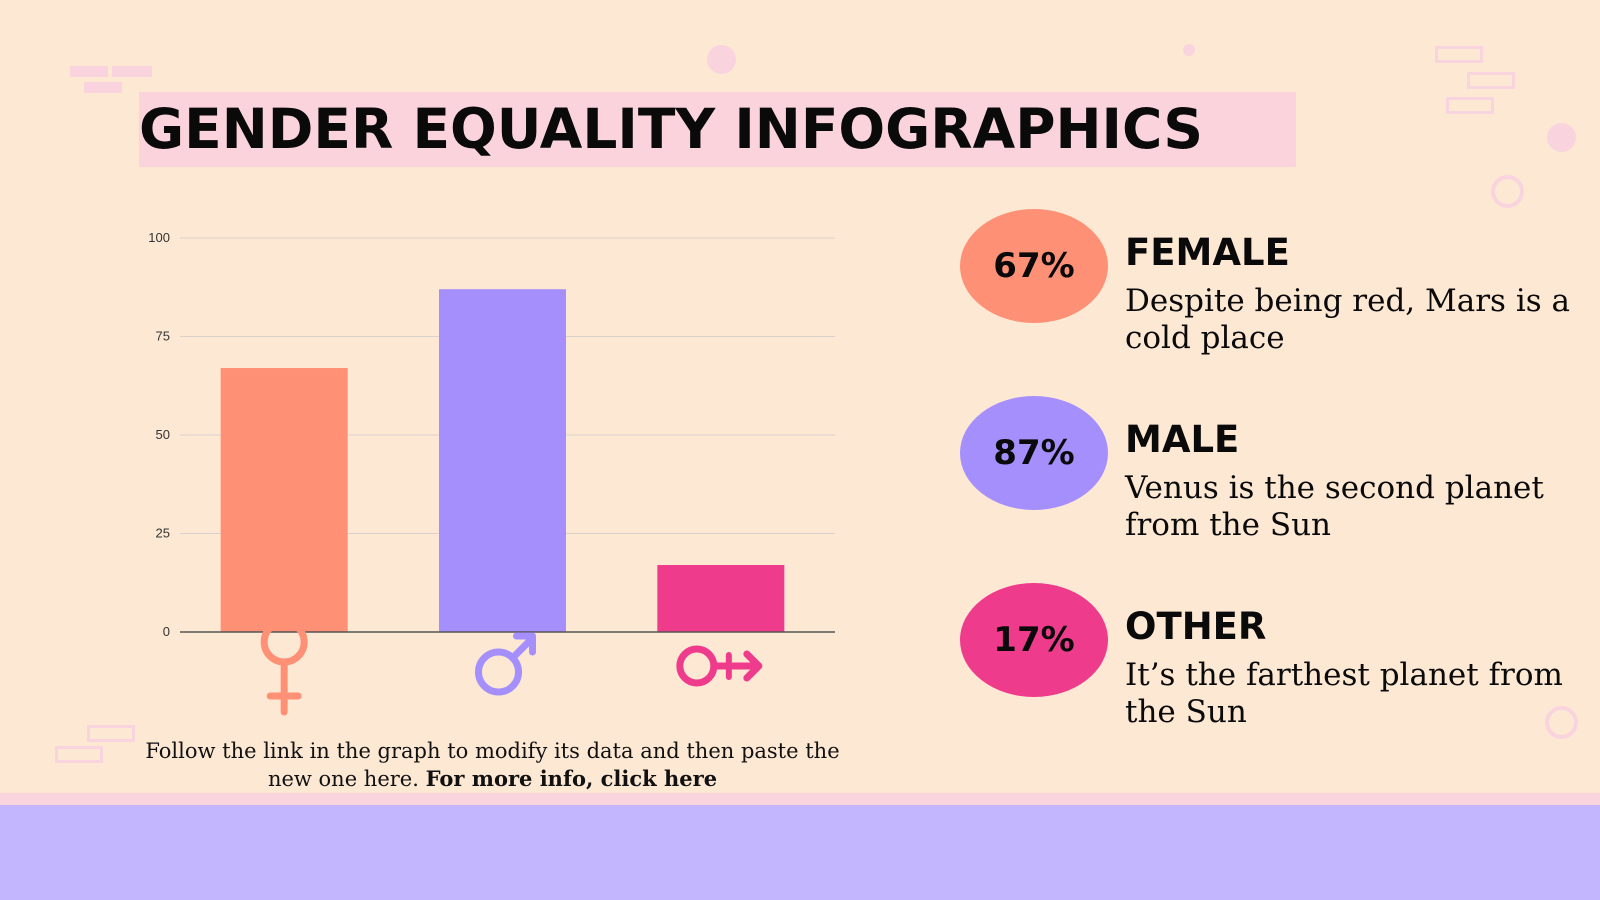 The height and width of the screenshot is (900, 1600). What do you see at coordinates (1196, 626) in the screenshot?
I see `stat-label: OTHER` at bounding box center [1196, 626].